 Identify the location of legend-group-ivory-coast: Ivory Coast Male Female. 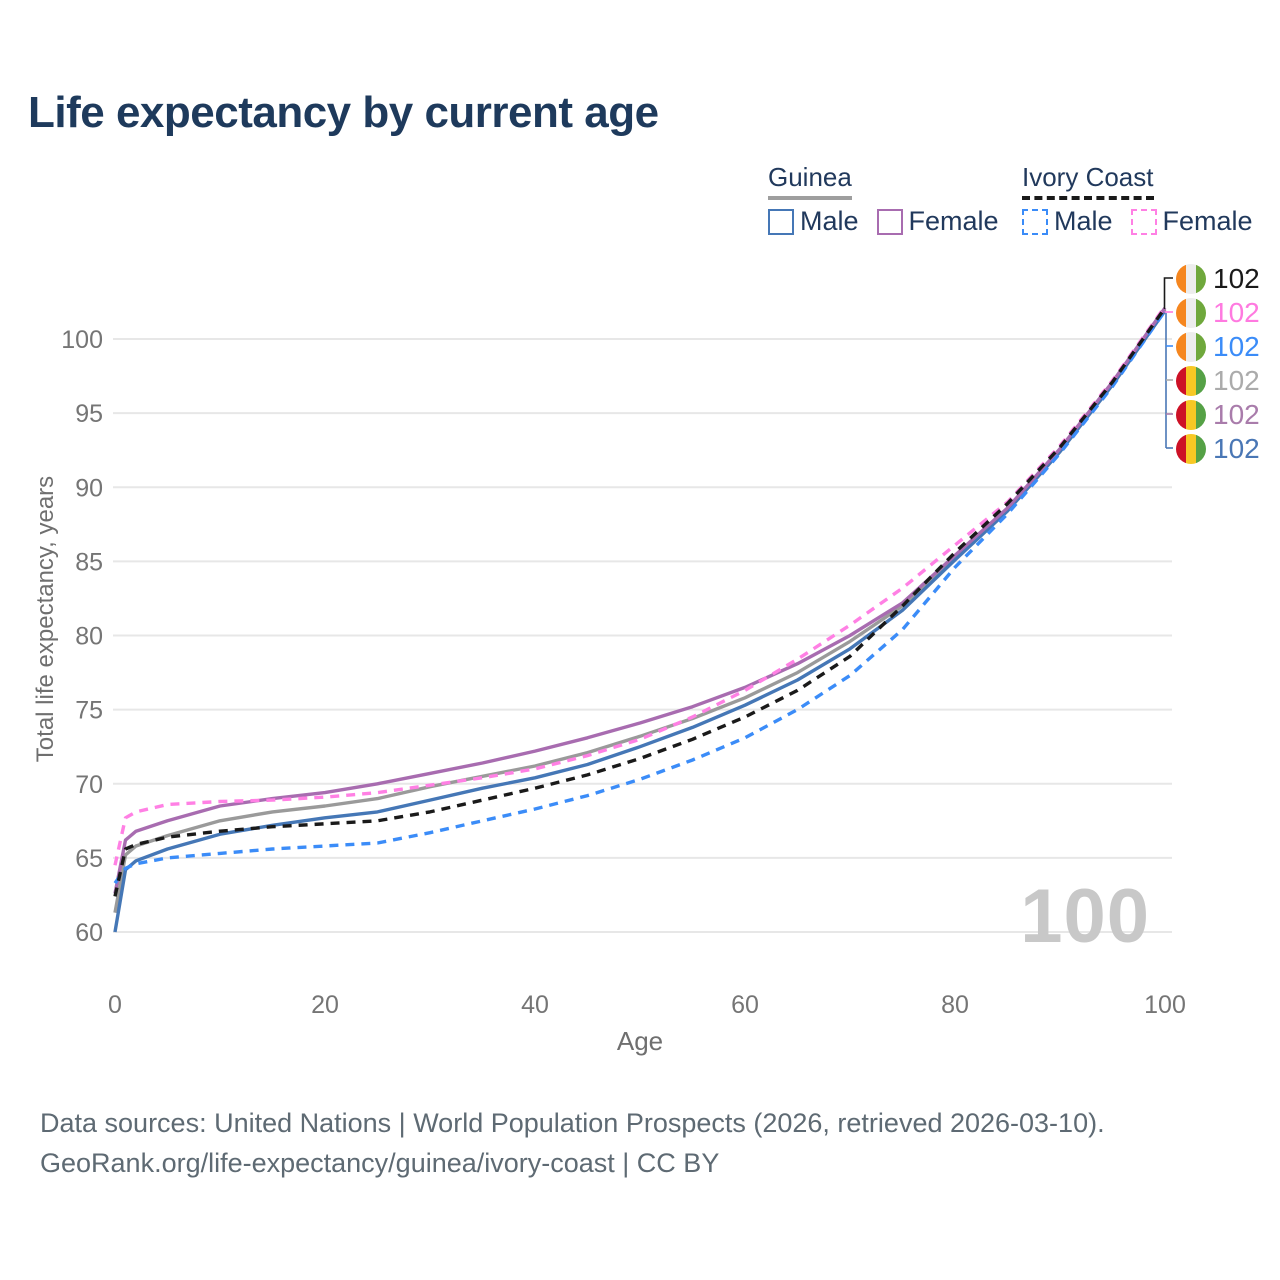
(1146, 198).